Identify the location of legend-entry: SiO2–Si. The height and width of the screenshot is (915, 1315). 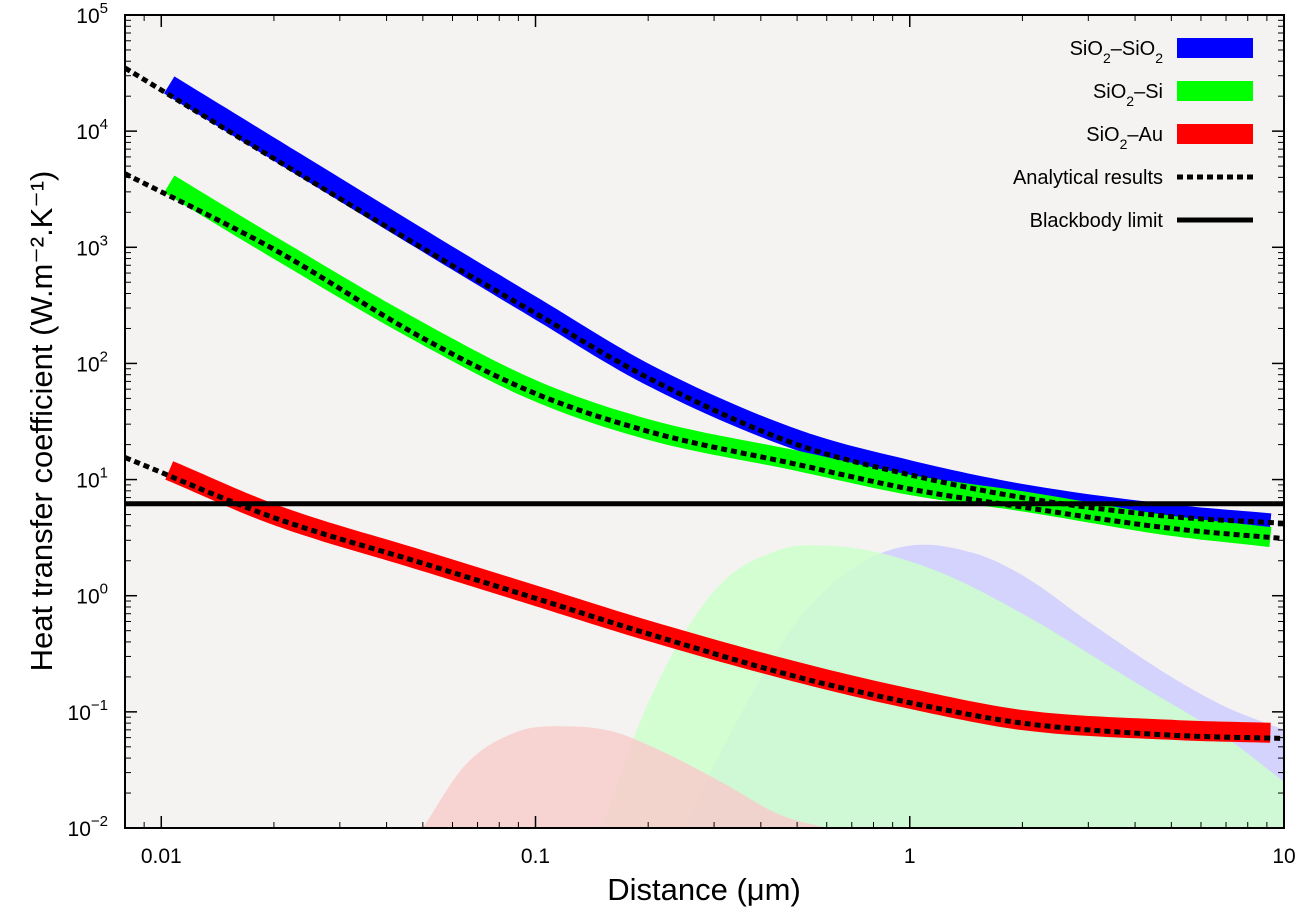
(1173, 95).